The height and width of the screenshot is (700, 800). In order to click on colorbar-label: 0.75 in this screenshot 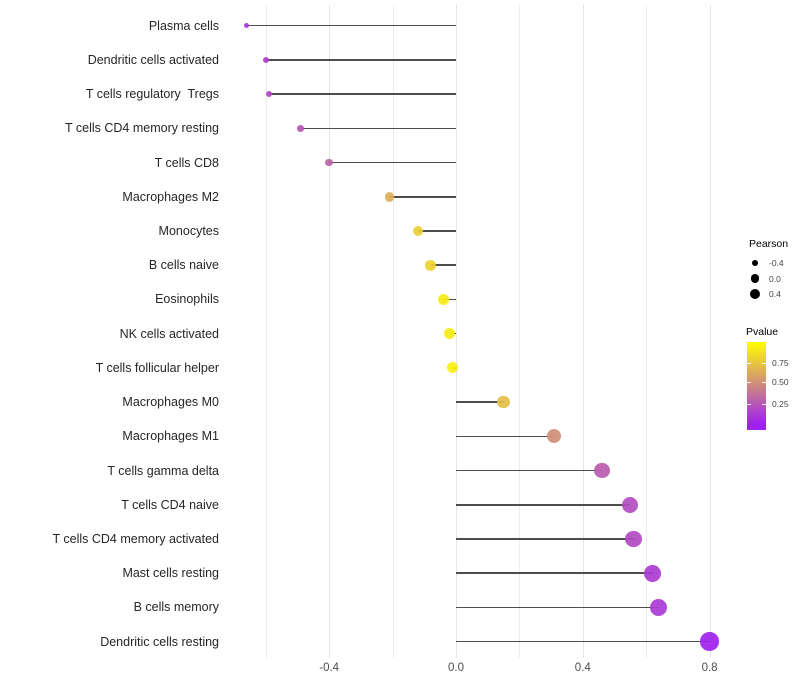, I will do `click(780, 362)`.